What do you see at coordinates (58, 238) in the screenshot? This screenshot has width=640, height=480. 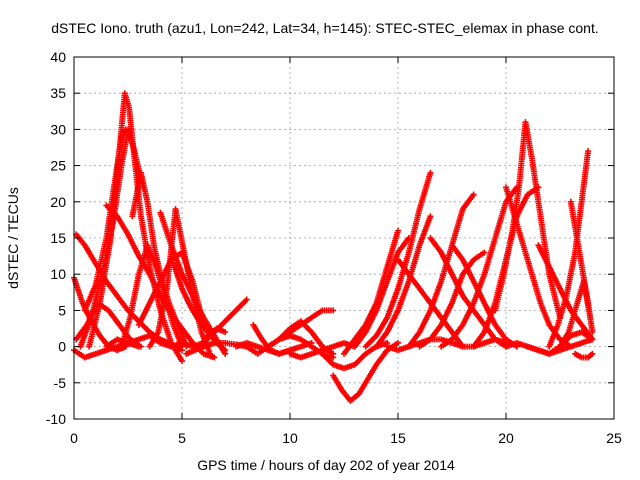 I see `y-tick-label: 15` at bounding box center [58, 238].